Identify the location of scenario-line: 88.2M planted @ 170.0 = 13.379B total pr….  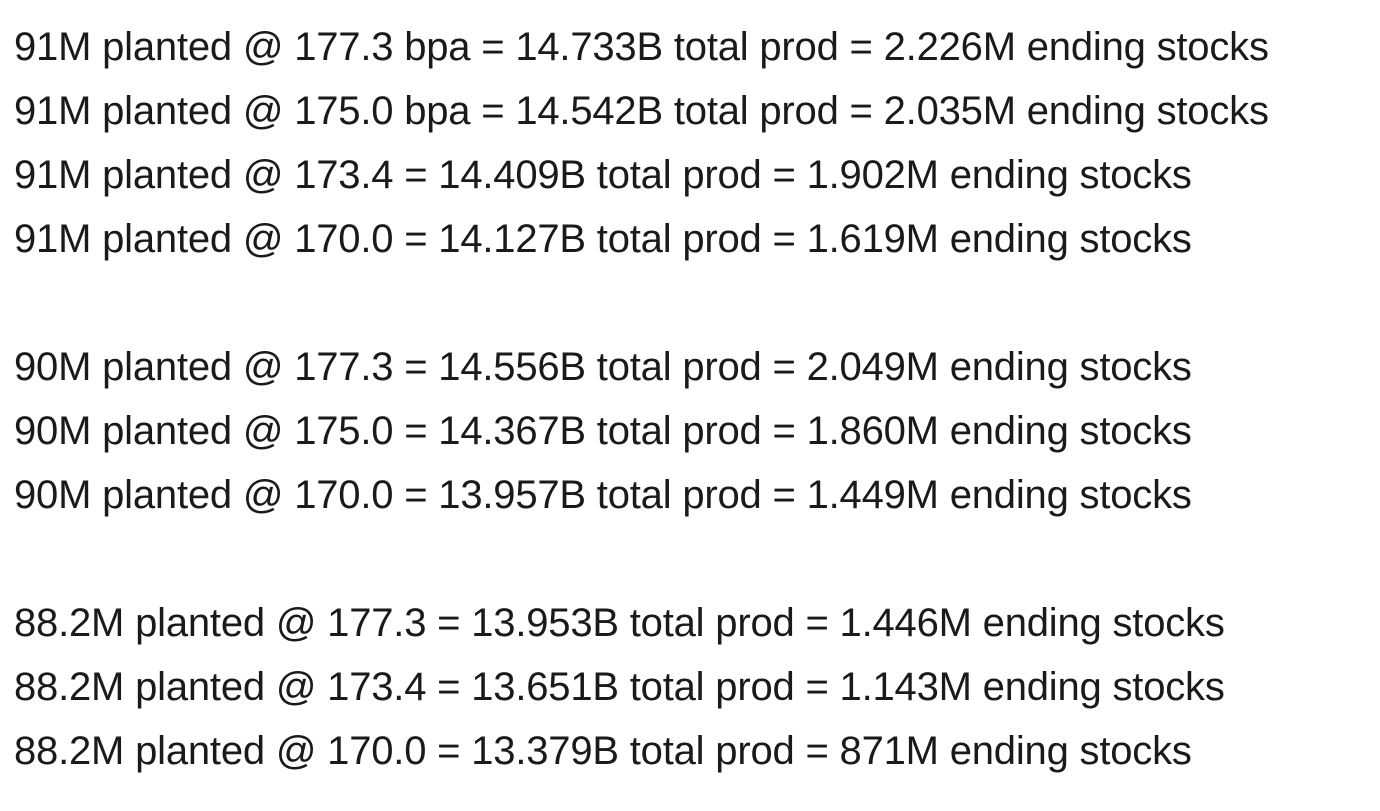
(603, 751).